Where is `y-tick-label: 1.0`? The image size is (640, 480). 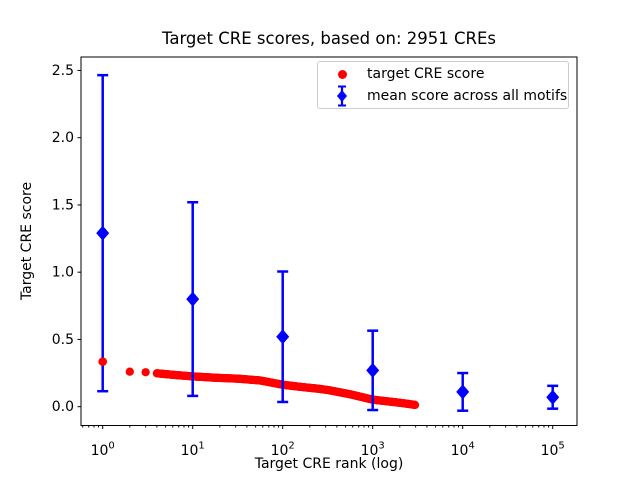 y-tick-label: 1.0 is located at coordinates (63, 273).